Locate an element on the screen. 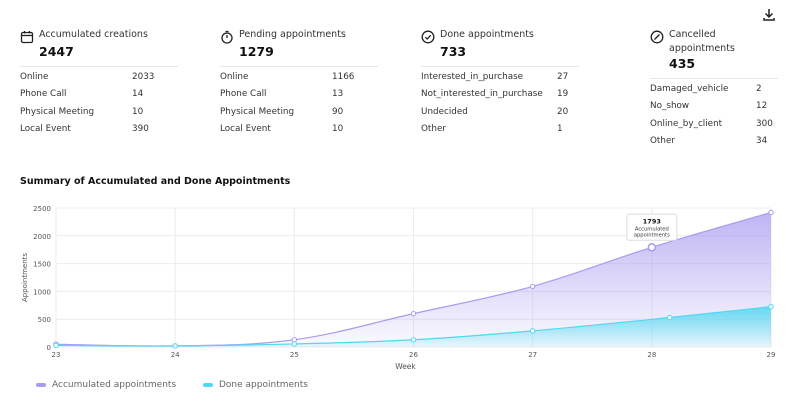 This screenshot has height=404, width=800. stat-value: 12 is located at coordinates (762, 106).